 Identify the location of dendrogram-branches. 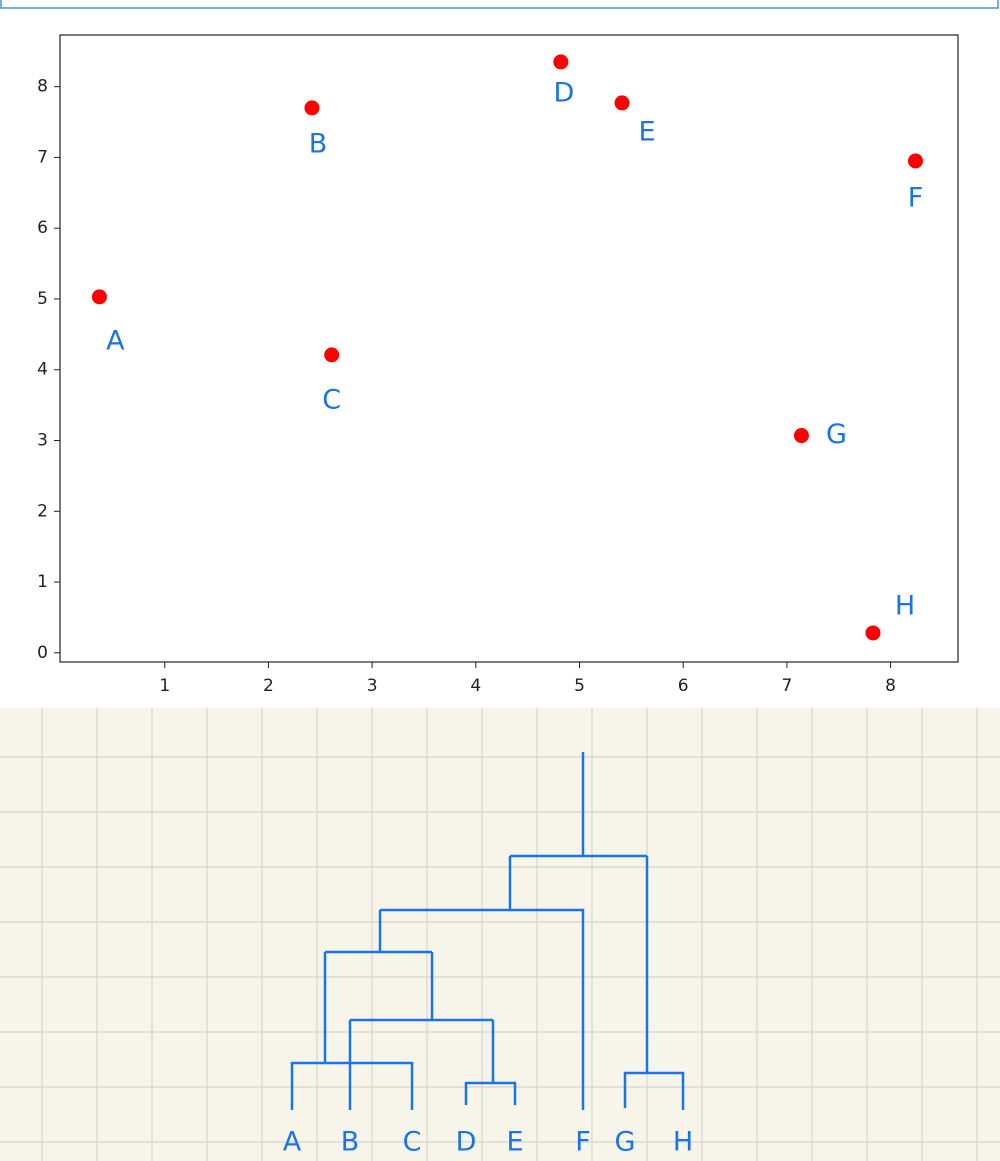
(487, 931).